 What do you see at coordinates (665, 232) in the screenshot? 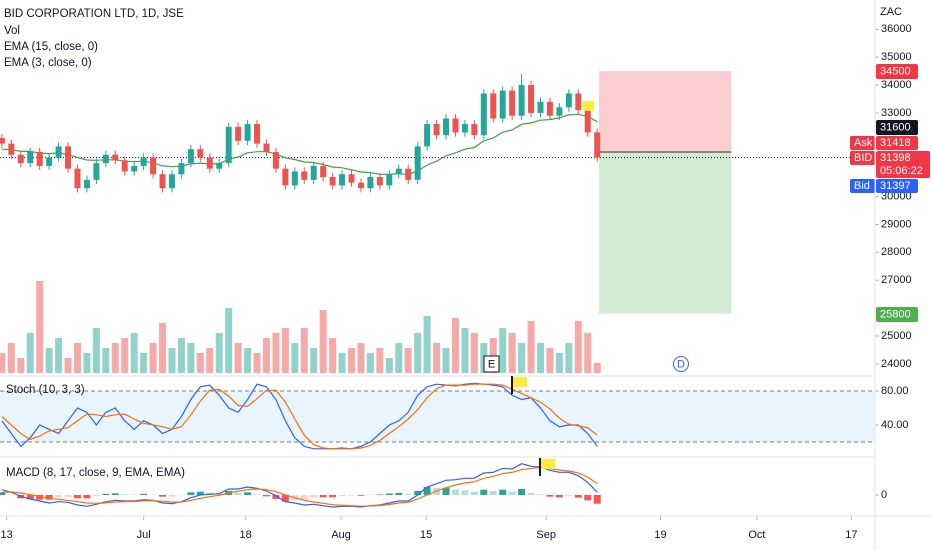
I see `target-zone` at bounding box center [665, 232].